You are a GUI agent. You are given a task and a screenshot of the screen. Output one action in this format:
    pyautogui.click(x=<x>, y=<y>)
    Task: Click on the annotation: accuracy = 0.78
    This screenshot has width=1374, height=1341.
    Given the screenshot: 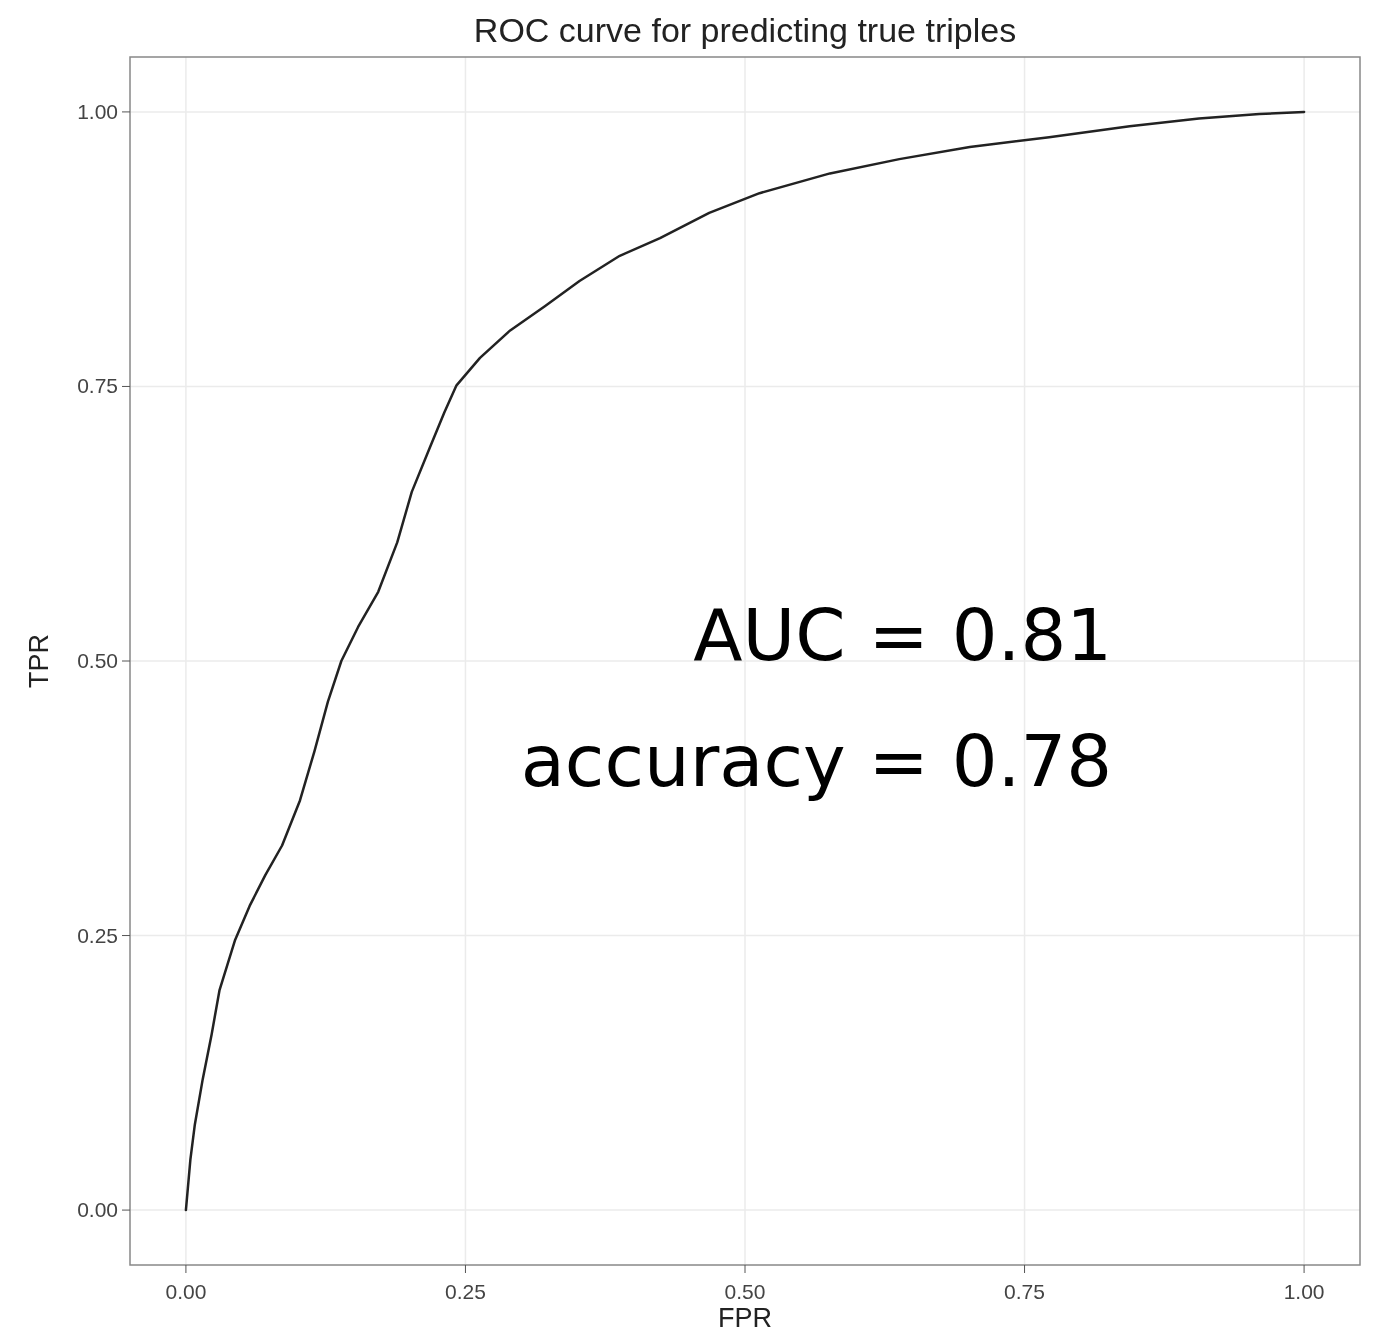 What is the action you would take?
    pyautogui.click(x=816, y=761)
    